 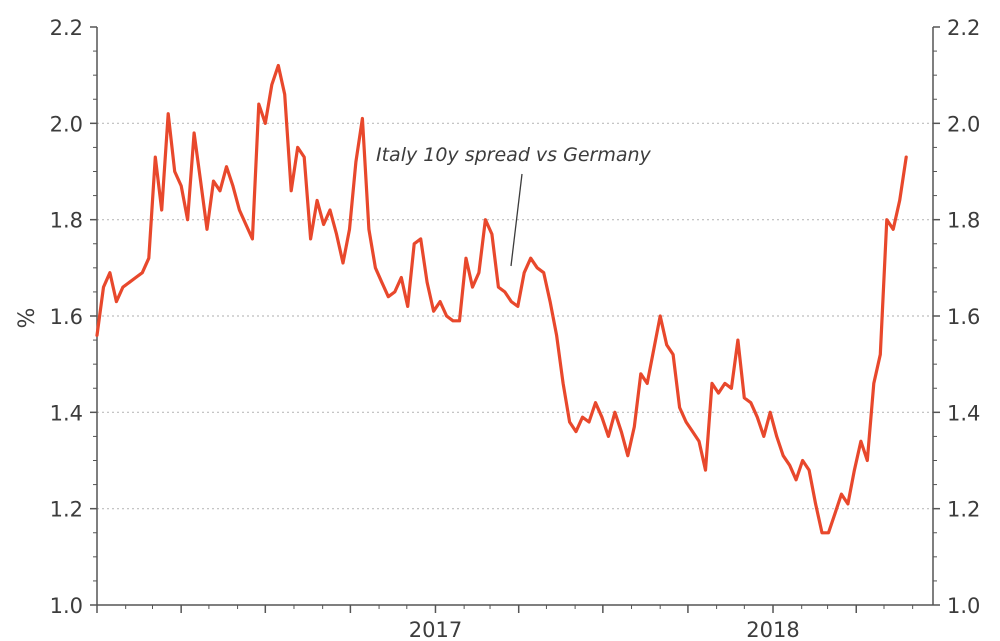 I want to click on x-tick-label: 2017, so click(x=435, y=629).